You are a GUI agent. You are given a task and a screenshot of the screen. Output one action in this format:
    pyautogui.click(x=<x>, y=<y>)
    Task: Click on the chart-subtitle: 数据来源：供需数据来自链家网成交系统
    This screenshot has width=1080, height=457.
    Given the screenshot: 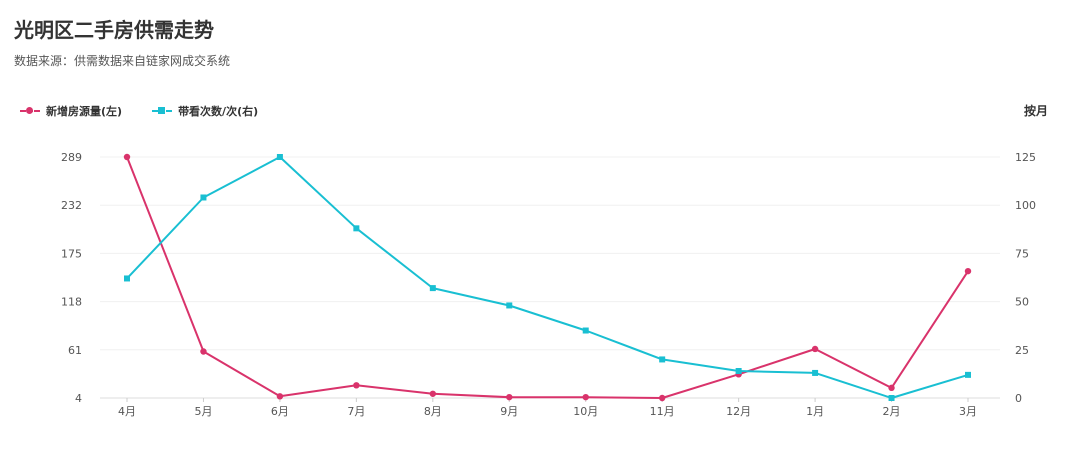 What is the action you would take?
    pyautogui.click(x=122, y=61)
    